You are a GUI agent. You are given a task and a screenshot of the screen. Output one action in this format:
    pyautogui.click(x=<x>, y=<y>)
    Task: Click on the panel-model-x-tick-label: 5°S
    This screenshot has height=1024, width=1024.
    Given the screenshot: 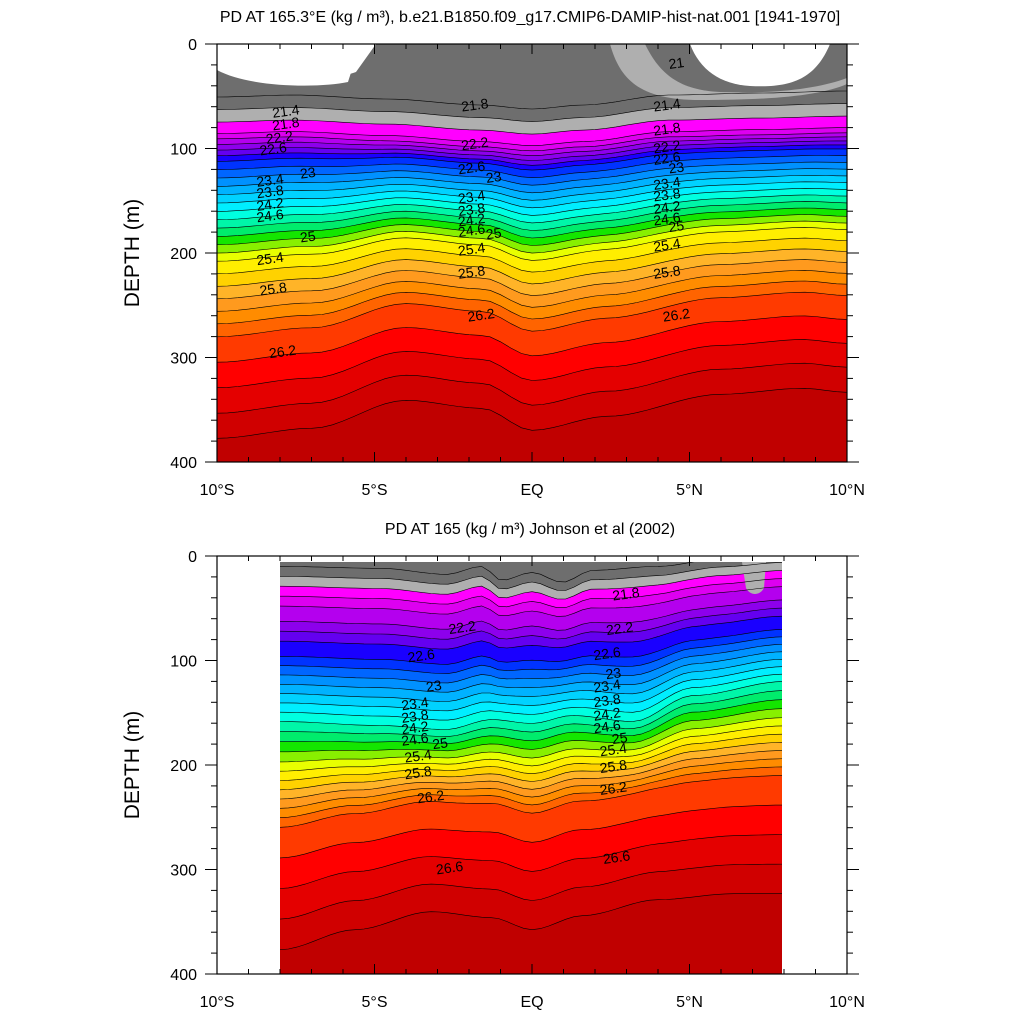 What is the action you would take?
    pyautogui.click(x=375, y=490)
    